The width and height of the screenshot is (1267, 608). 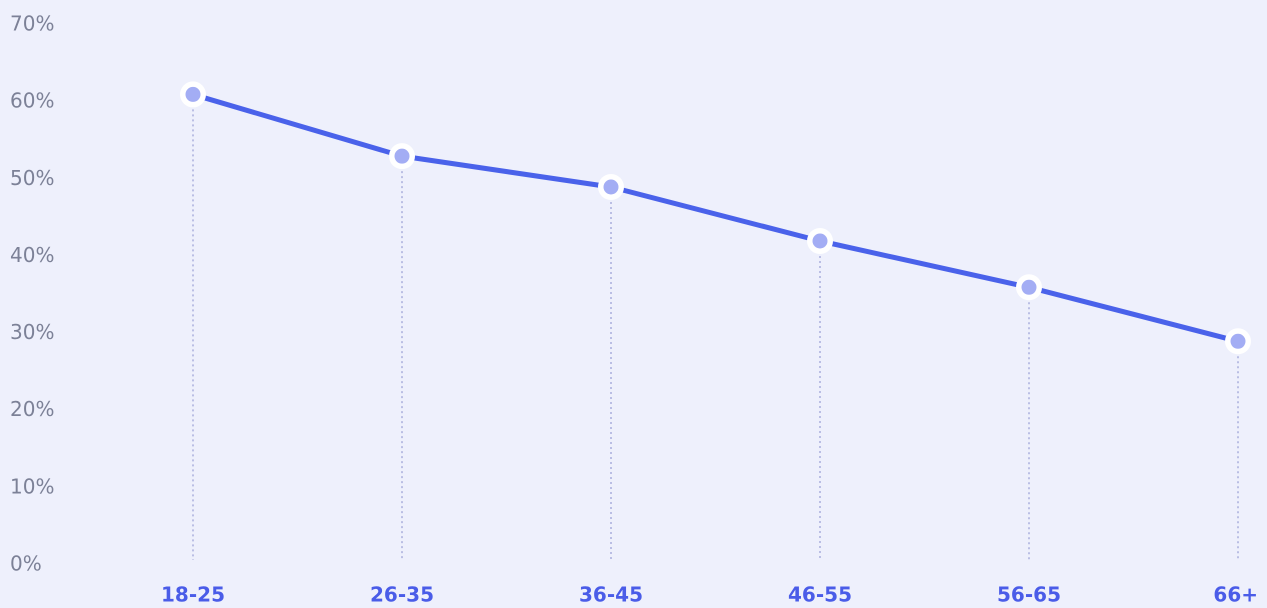 I want to click on x-tick-label: 66+, so click(x=1235, y=595).